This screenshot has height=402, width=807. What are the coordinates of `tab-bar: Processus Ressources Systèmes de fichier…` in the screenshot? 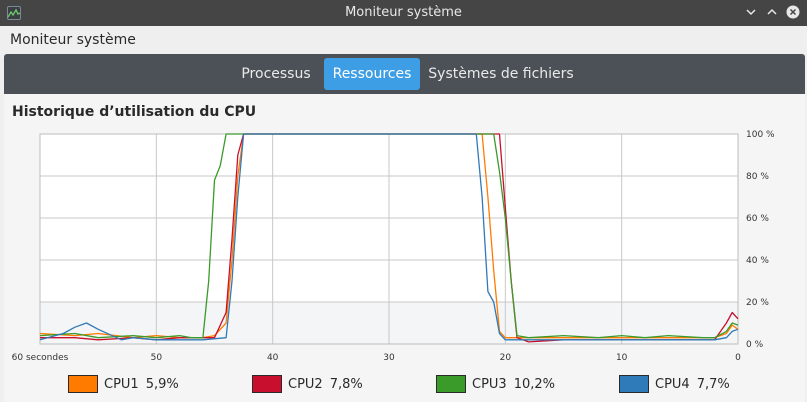 It's located at (404, 74).